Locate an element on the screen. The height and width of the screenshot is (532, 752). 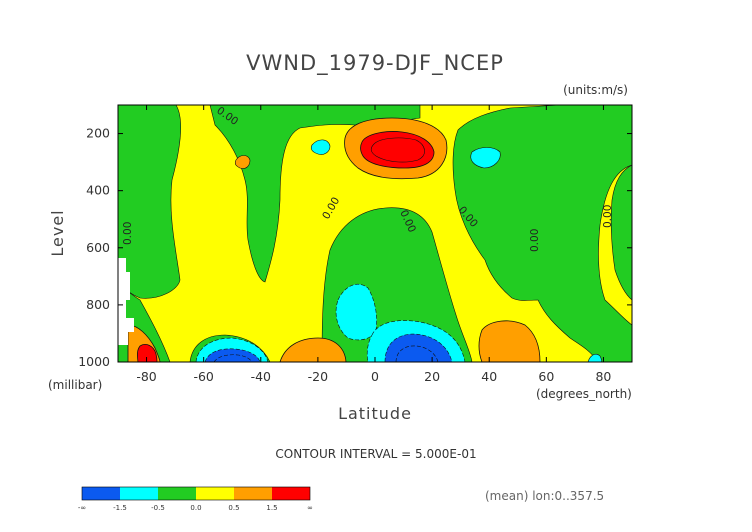
region-red-sw is located at coordinates (147, 353).